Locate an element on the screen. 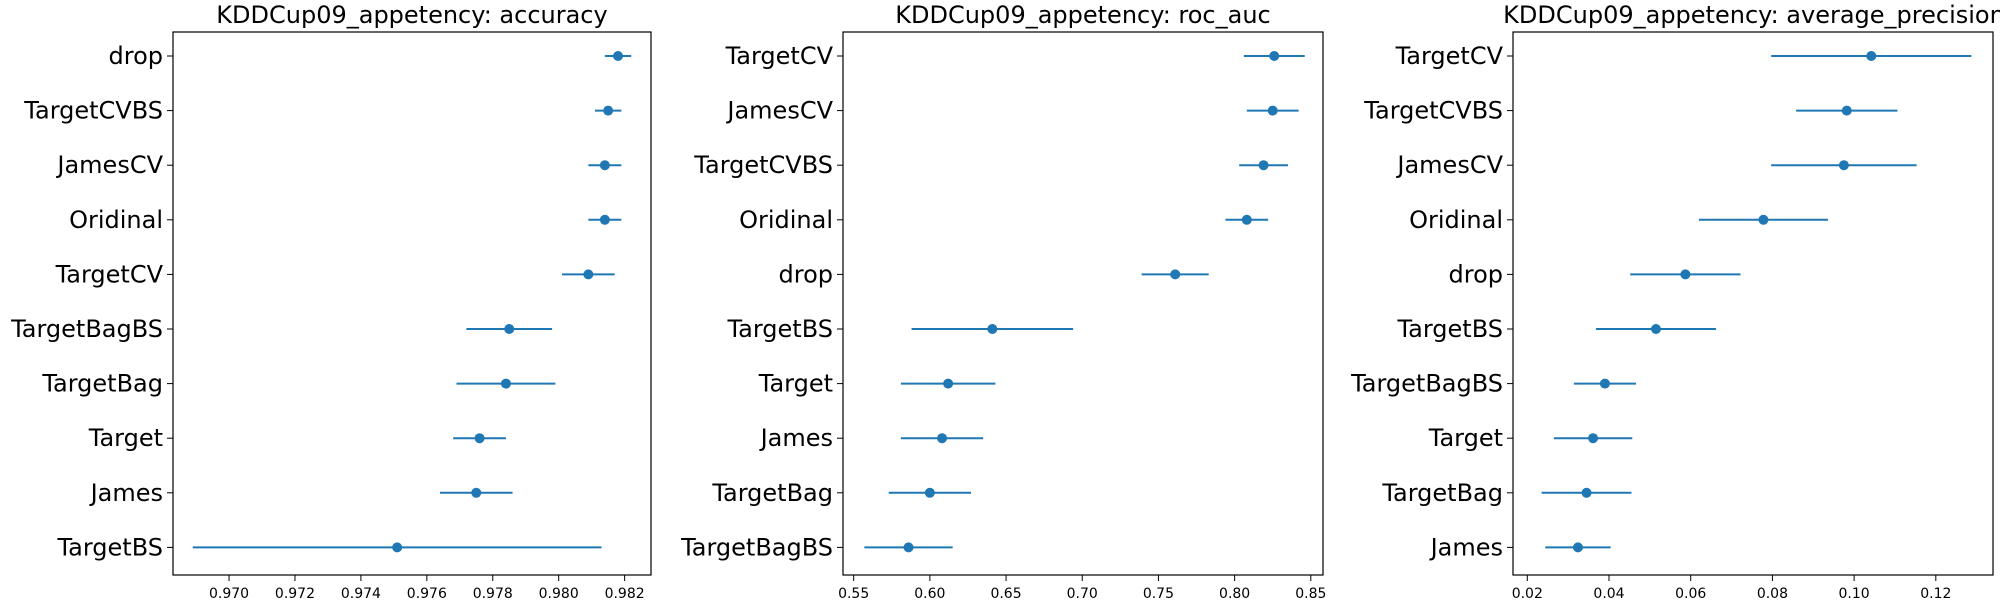 The height and width of the screenshot is (600, 2000). x-tick-label: 0.970 is located at coordinates (229, 593).